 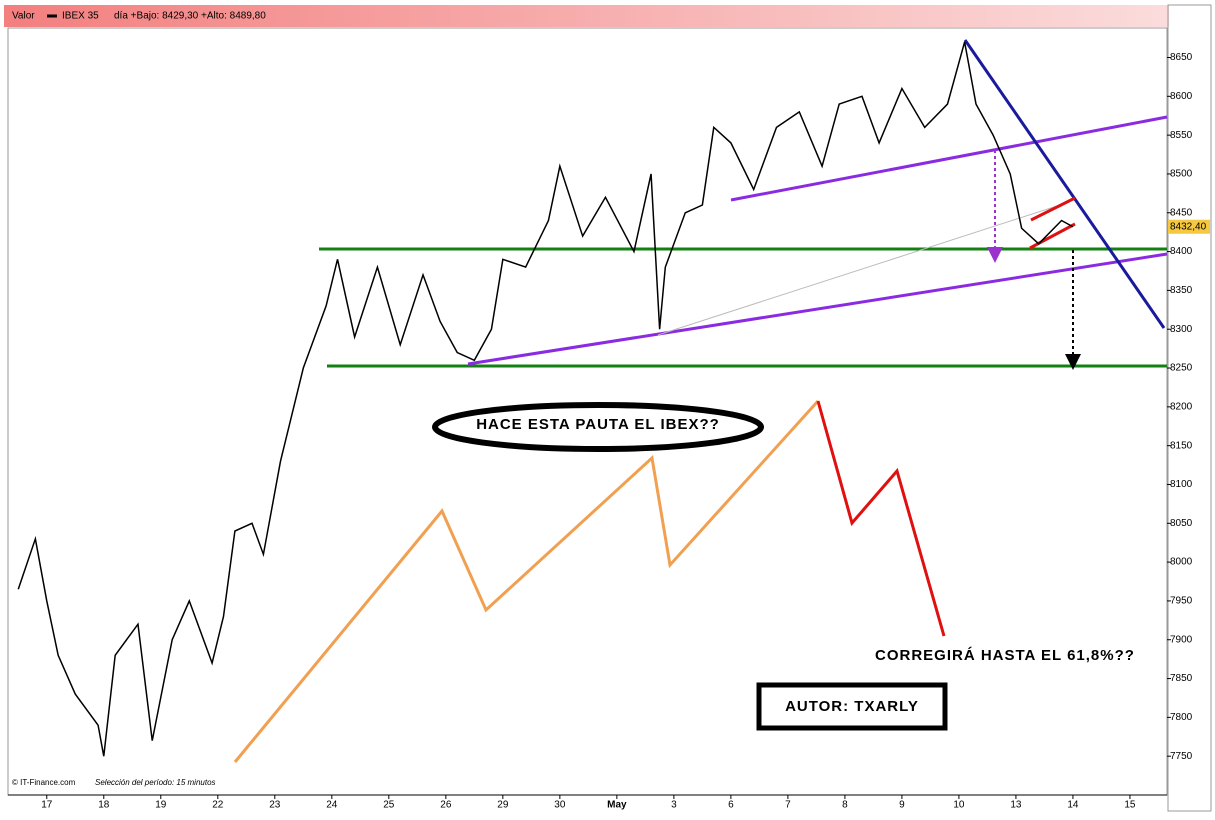 I want to click on x-tick-label: May, so click(x=617, y=805).